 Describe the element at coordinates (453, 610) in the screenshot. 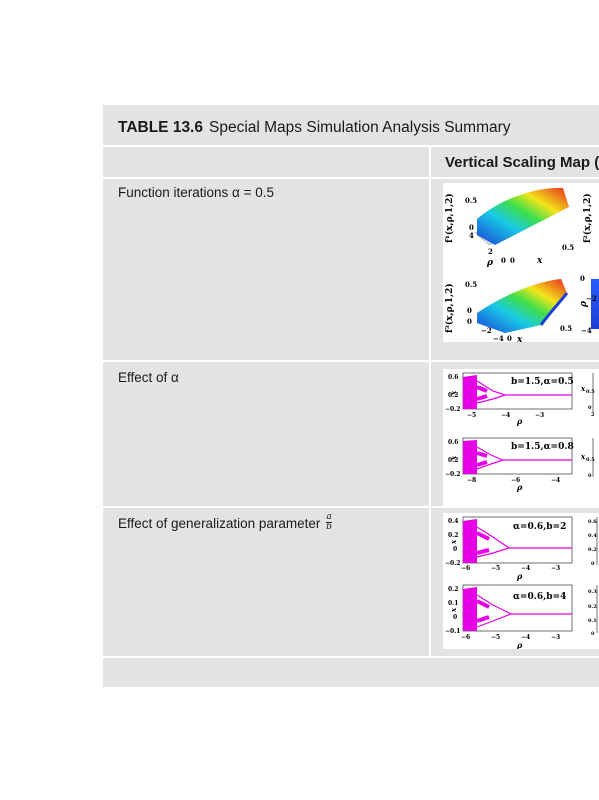

I see `gen-plot-2-ylabel: x` at that location.